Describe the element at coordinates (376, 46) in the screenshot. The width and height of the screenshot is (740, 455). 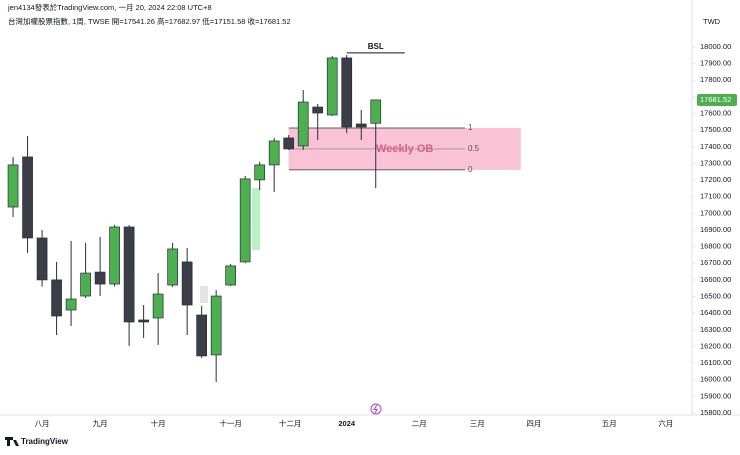
I see `bsl-label: BSL` at that location.